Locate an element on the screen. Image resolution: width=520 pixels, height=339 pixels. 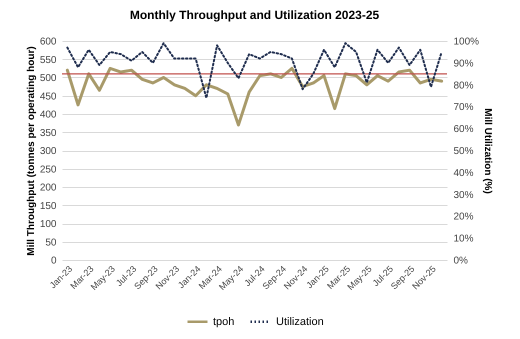
chart-title: Monthly Throughput and Utilization 2023-25 is located at coordinates (255, 15).